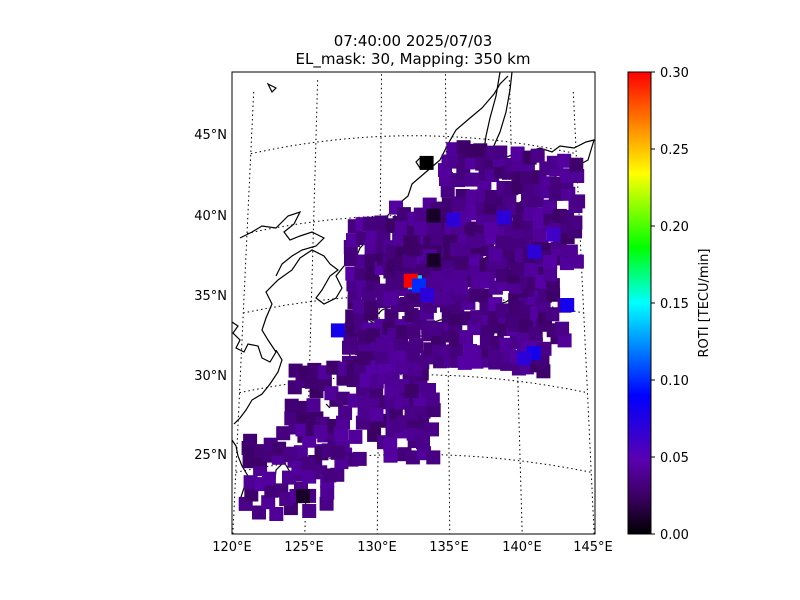  Describe the element at coordinates (210, 296) in the screenshot. I see `y-tick-label: 35°N` at that location.